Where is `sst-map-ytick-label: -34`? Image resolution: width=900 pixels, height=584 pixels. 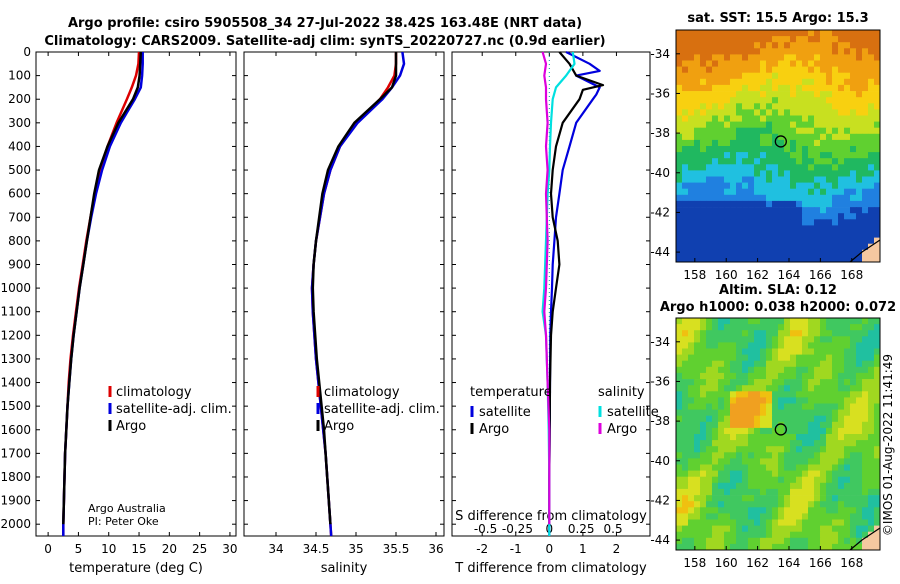 sst-map-ytick-label: -34 is located at coordinates (660, 54).